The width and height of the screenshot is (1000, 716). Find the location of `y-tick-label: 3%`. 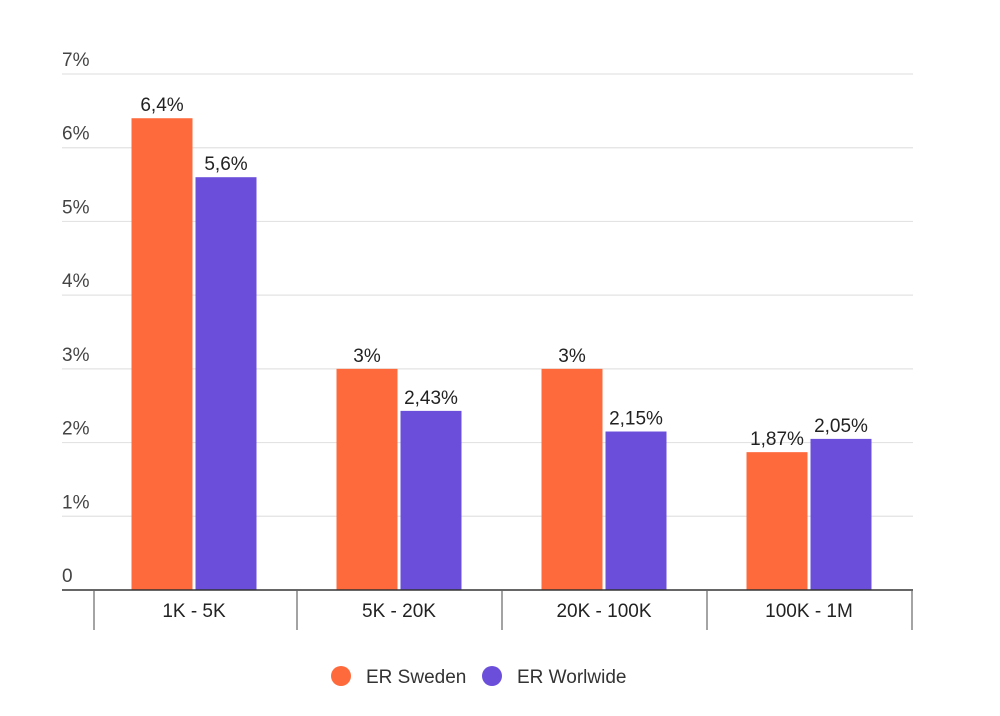

y-tick-label: 3% is located at coordinates (76, 355).